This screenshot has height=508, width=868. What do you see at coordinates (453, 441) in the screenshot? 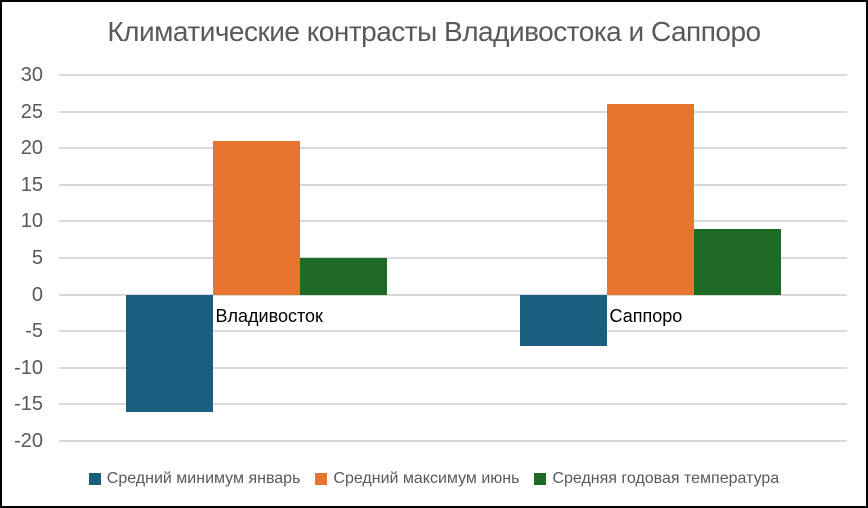
I see `gridline--20` at bounding box center [453, 441].